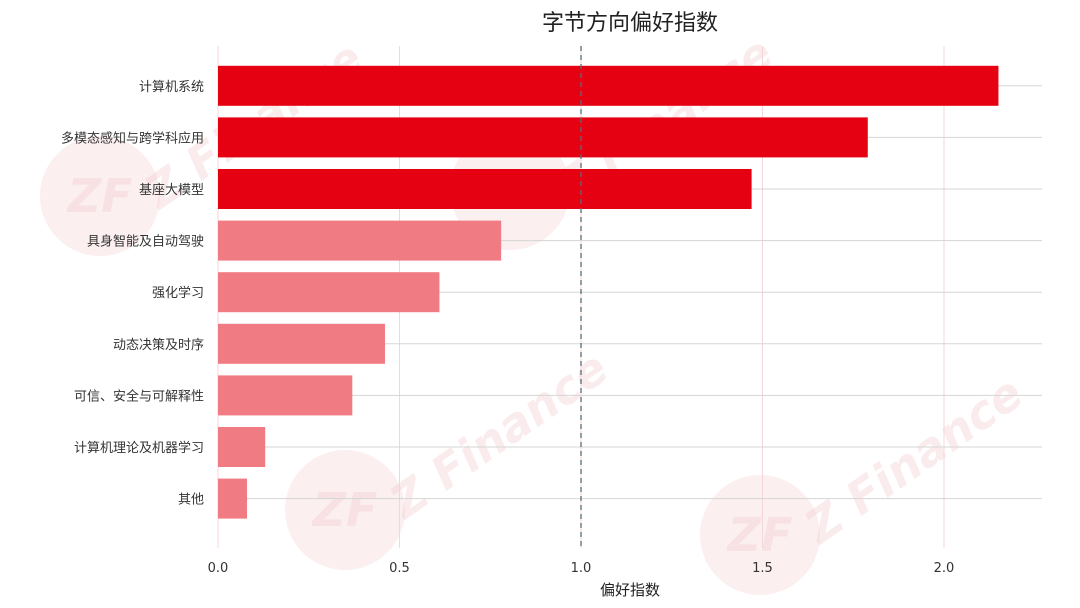  What do you see at coordinates (171, 190) in the screenshot?
I see `category-label: 基座大模型` at bounding box center [171, 190].